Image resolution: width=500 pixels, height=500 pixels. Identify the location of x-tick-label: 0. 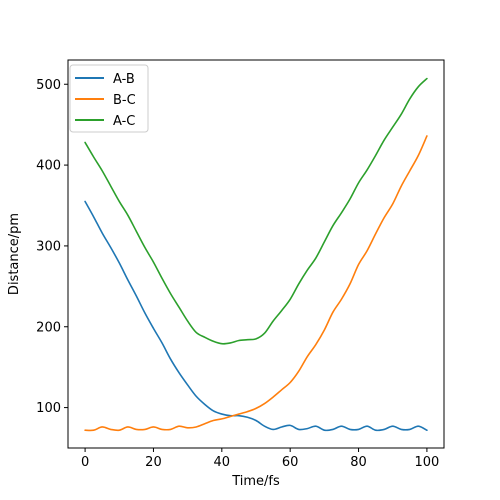
(85, 462).